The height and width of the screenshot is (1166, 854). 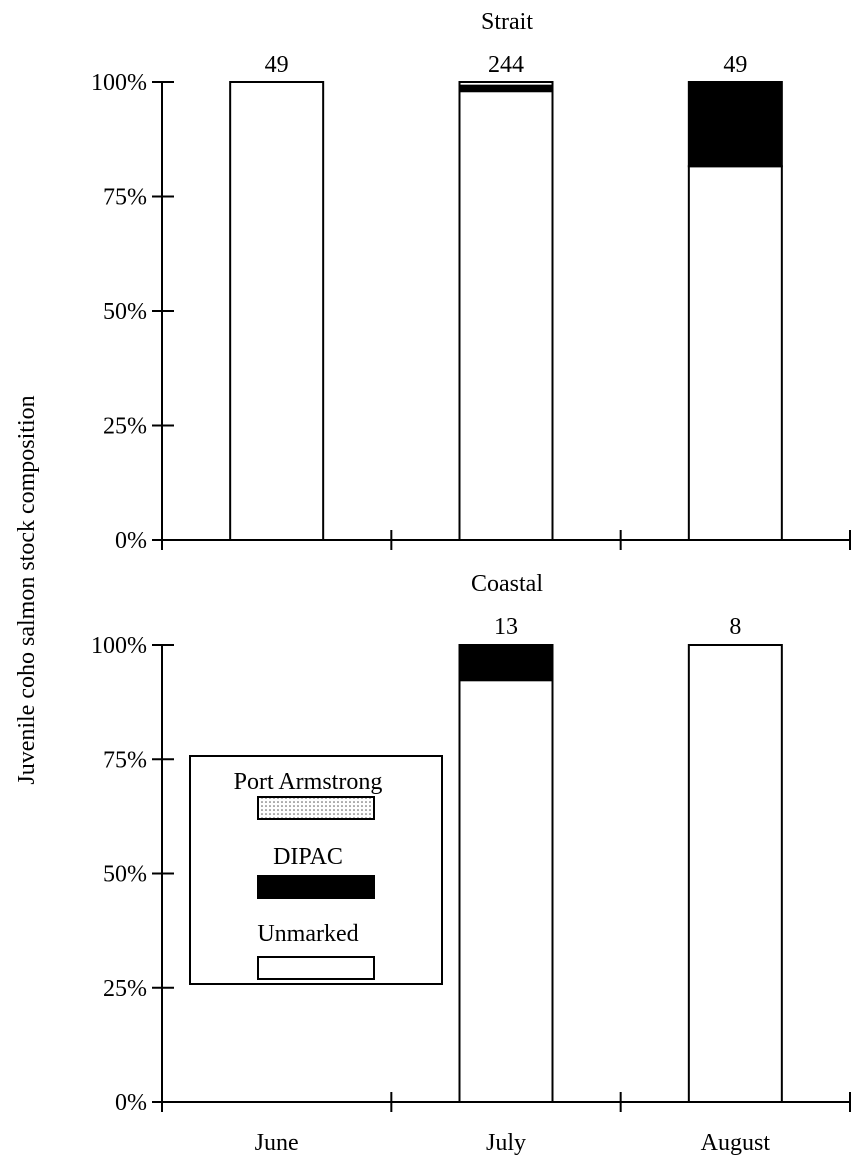 I want to click on bar-strait-august-dipac, so click(x=735, y=124).